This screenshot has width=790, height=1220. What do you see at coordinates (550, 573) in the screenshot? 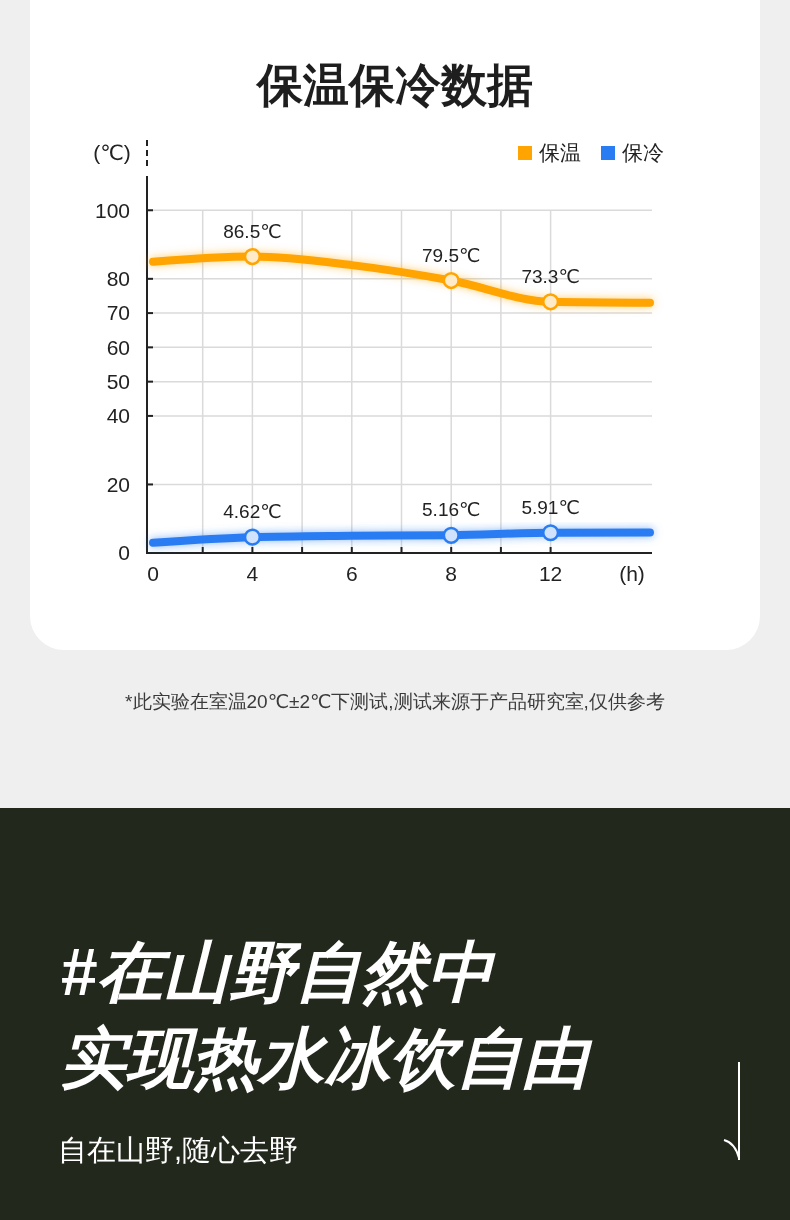
I see `x-tick-label: 12` at bounding box center [550, 573].